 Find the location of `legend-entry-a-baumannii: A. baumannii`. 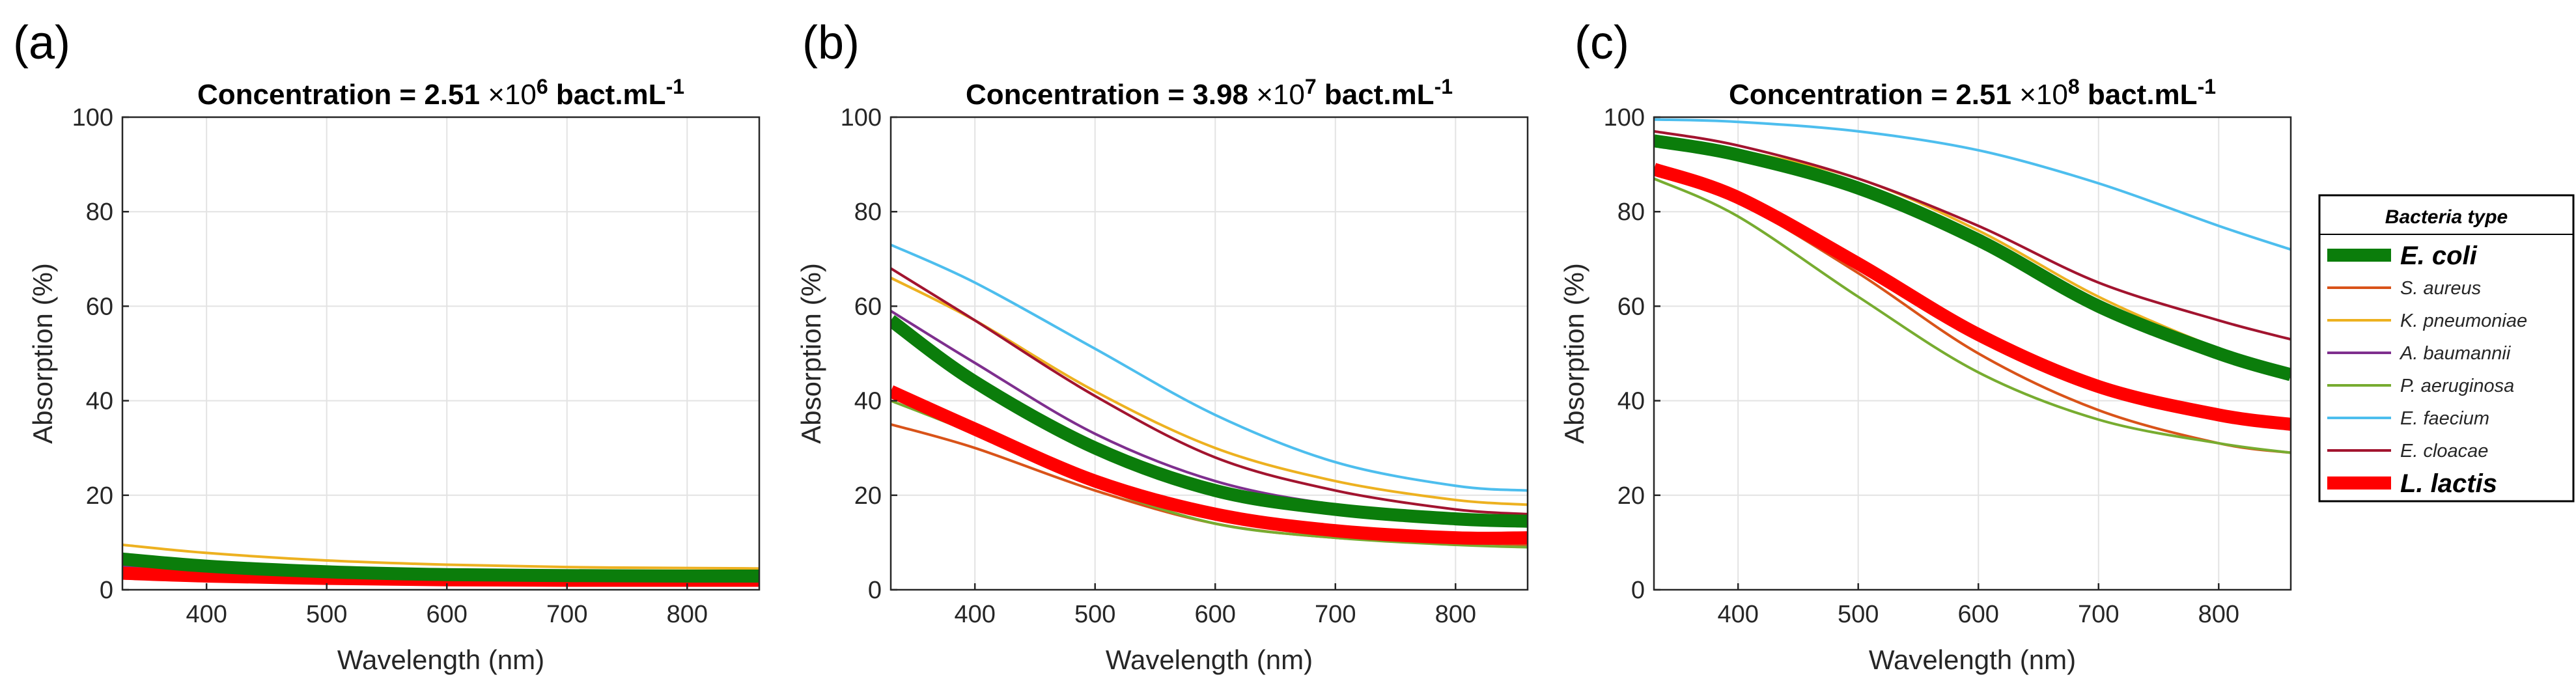

legend-entry-a-baumannii: A. baumannii is located at coordinates (2456, 353).